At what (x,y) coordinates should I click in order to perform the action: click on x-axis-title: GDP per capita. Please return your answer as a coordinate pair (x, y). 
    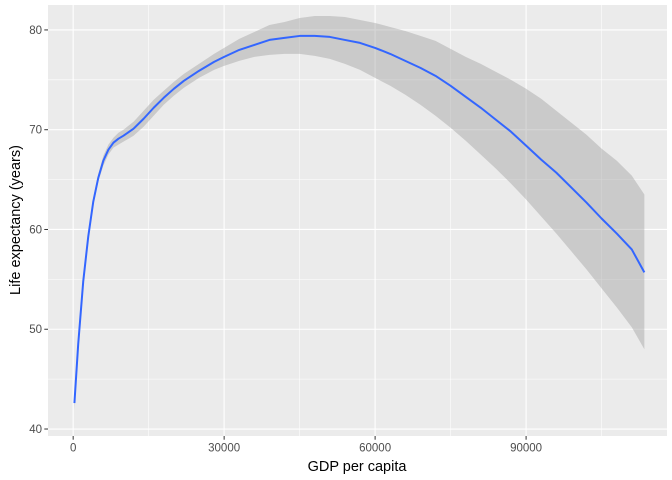
    Looking at the image, I should click on (358, 467).